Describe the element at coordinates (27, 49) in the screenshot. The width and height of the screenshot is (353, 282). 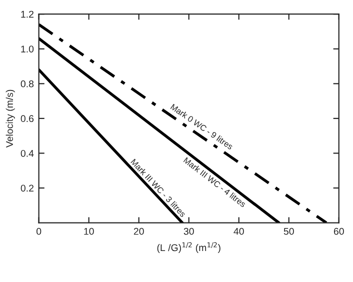
I see `y-tick-label: 1.0` at that location.